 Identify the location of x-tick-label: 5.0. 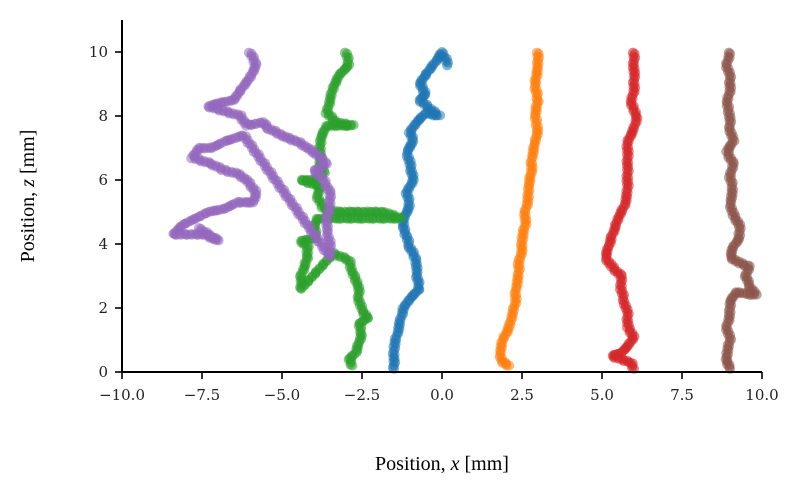
(602, 395).